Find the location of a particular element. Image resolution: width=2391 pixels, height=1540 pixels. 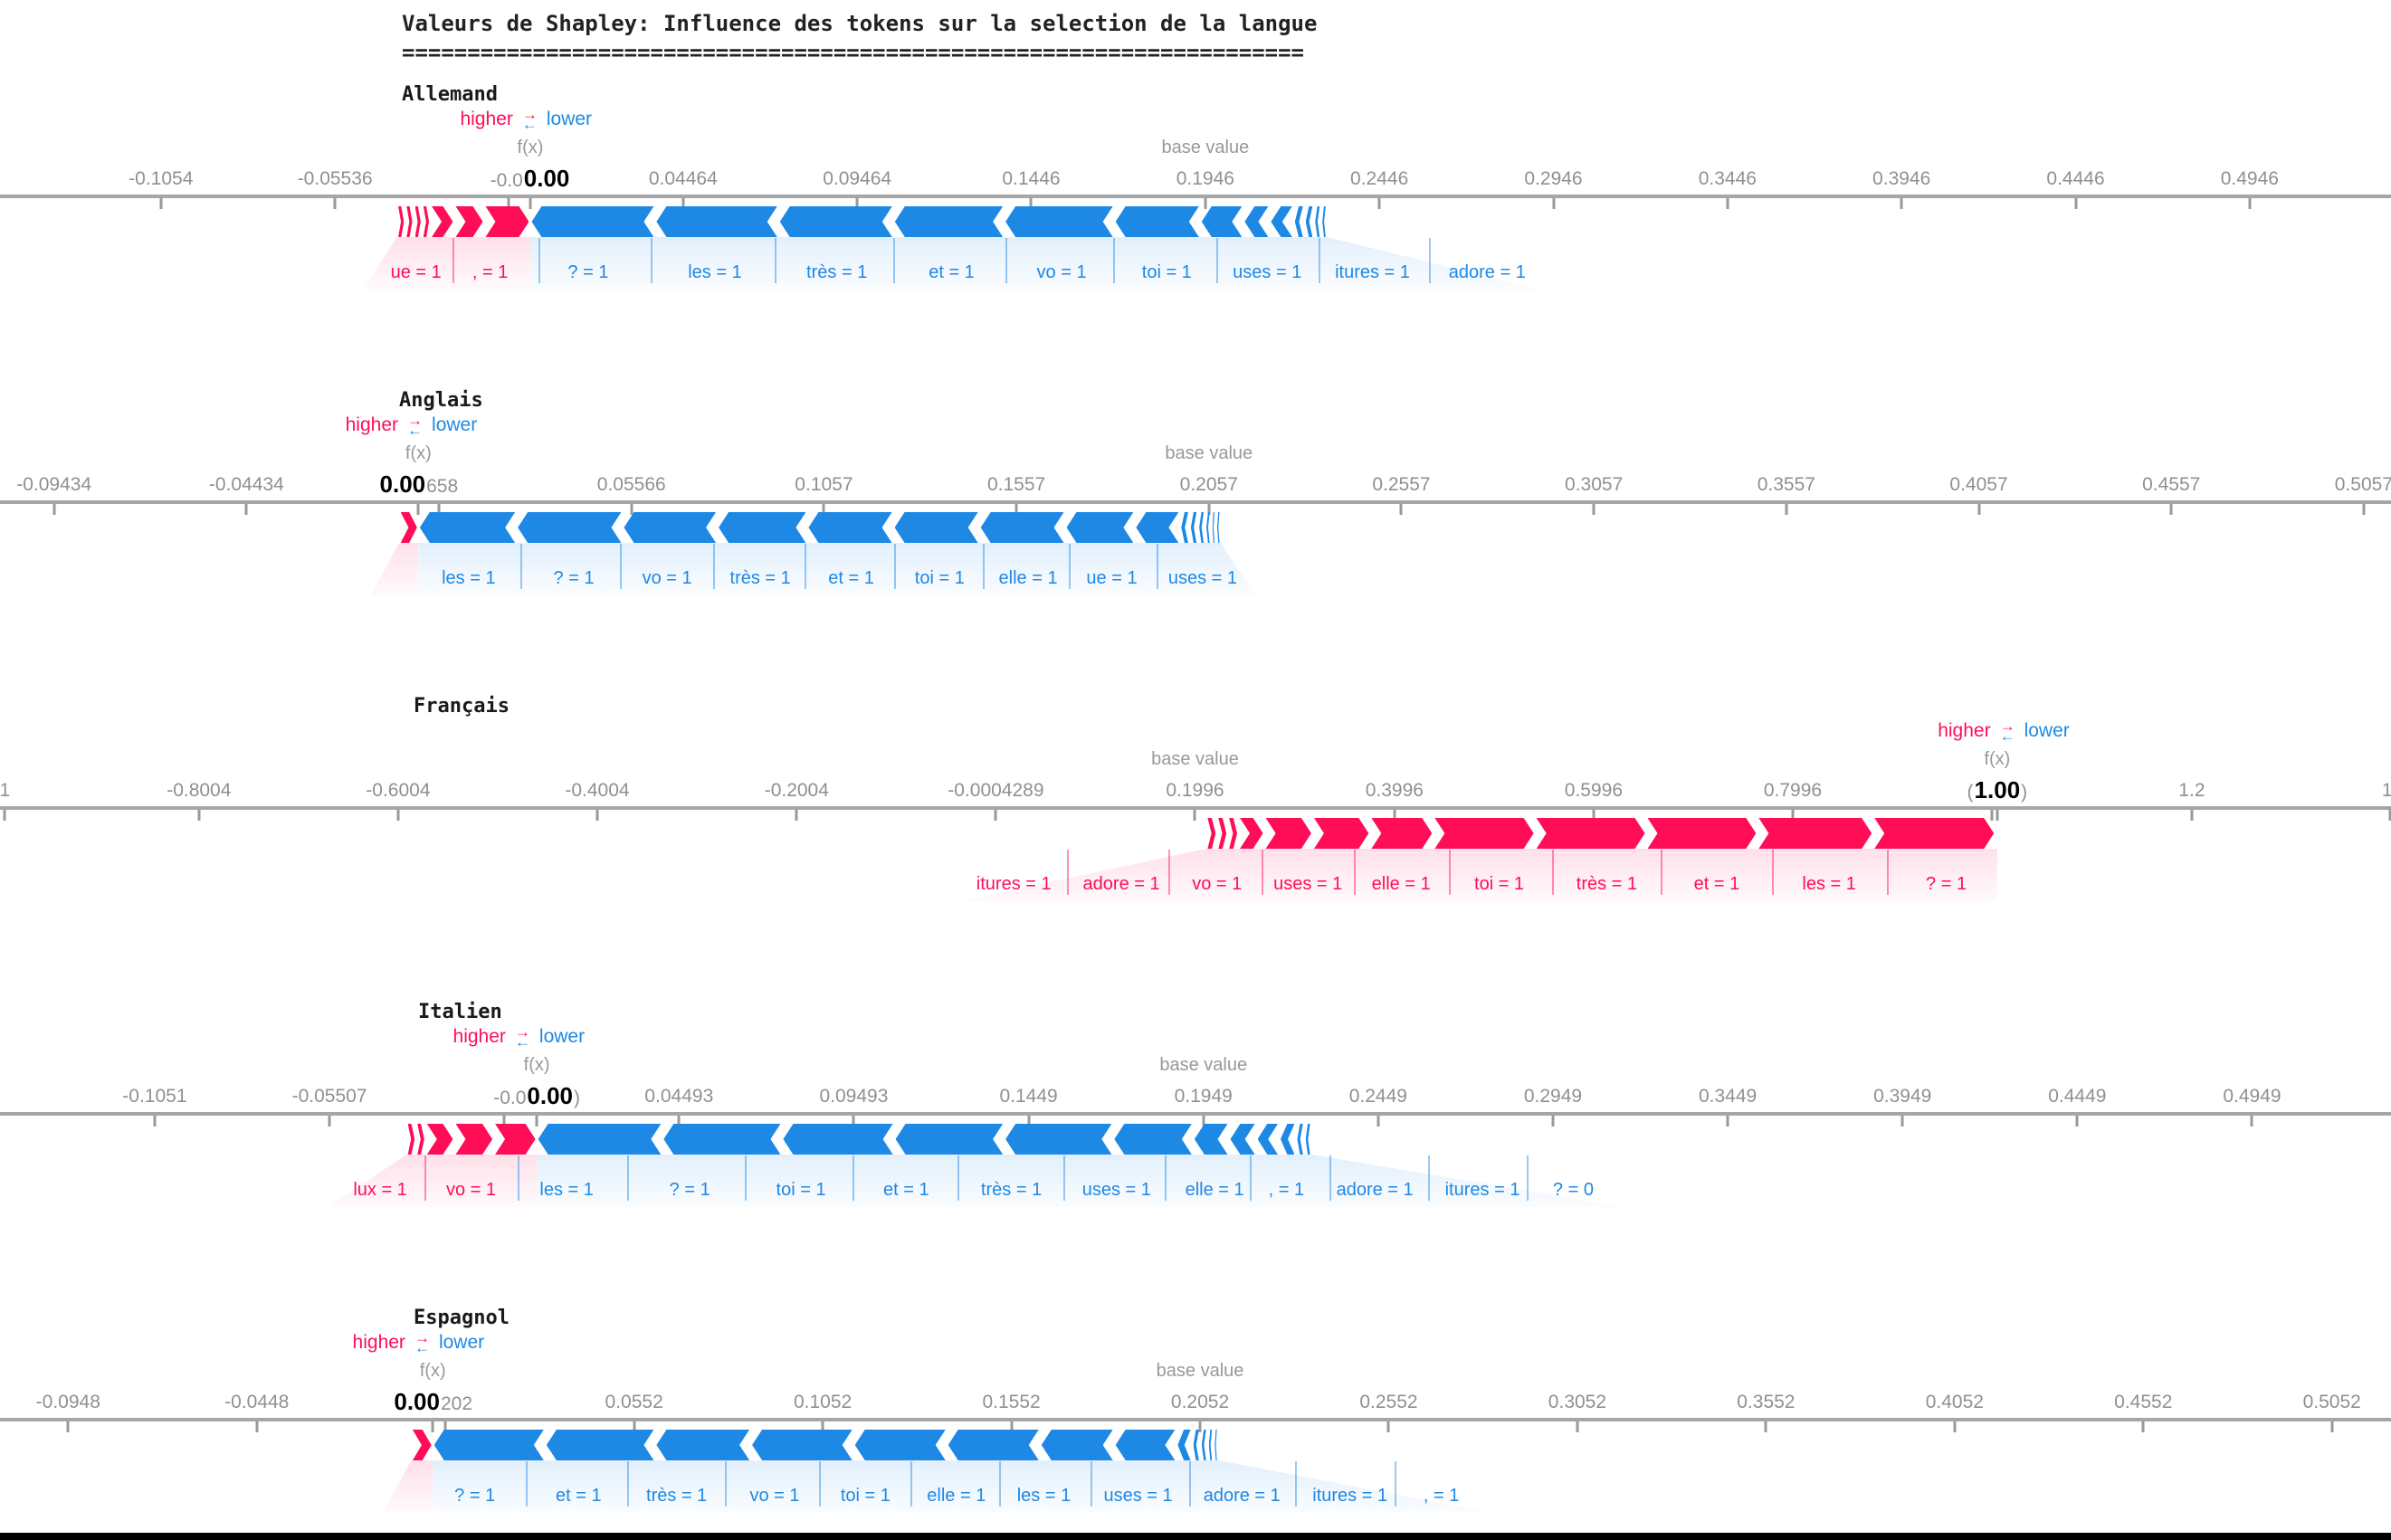

chart-title: Français is located at coordinates (462, 707).